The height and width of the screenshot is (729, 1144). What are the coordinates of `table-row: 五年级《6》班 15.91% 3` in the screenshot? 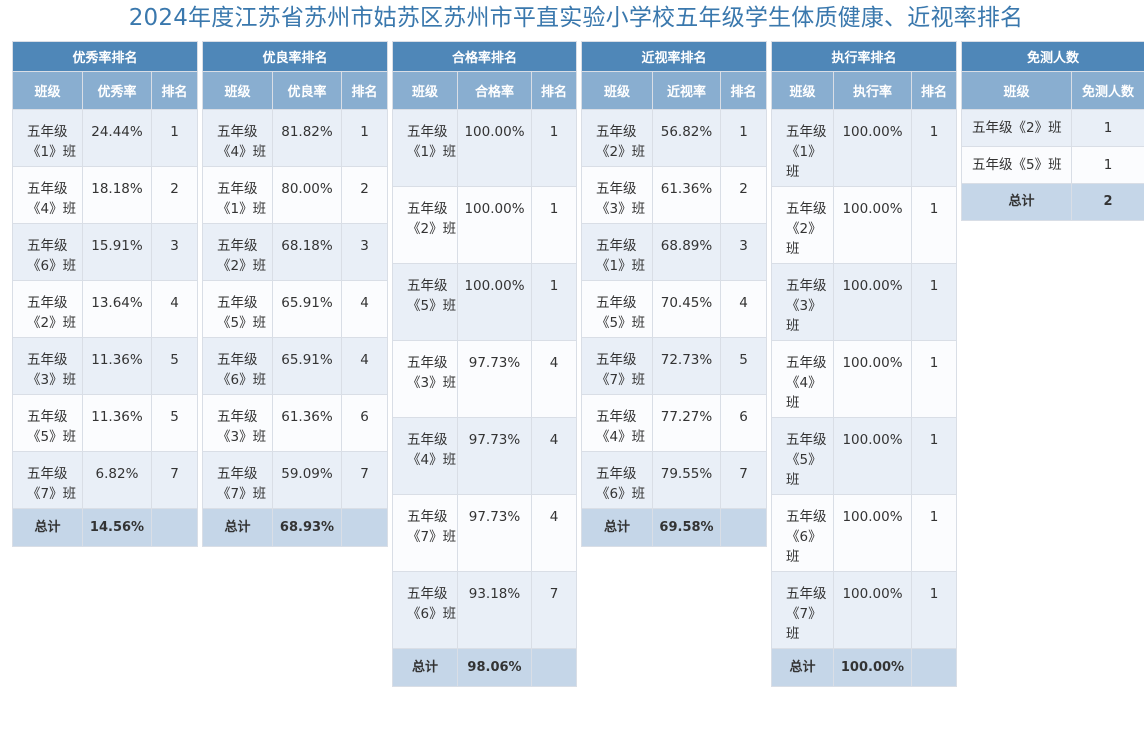 It's located at (105, 252).